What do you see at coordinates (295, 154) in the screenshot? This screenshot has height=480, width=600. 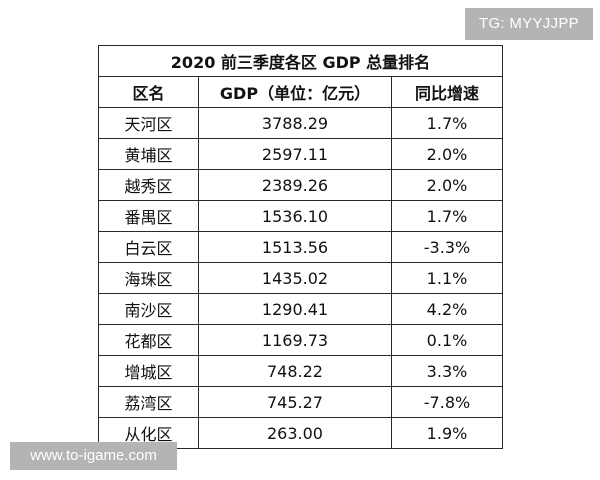 I see `gdp-cell: 2597.11` at bounding box center [295, 154].